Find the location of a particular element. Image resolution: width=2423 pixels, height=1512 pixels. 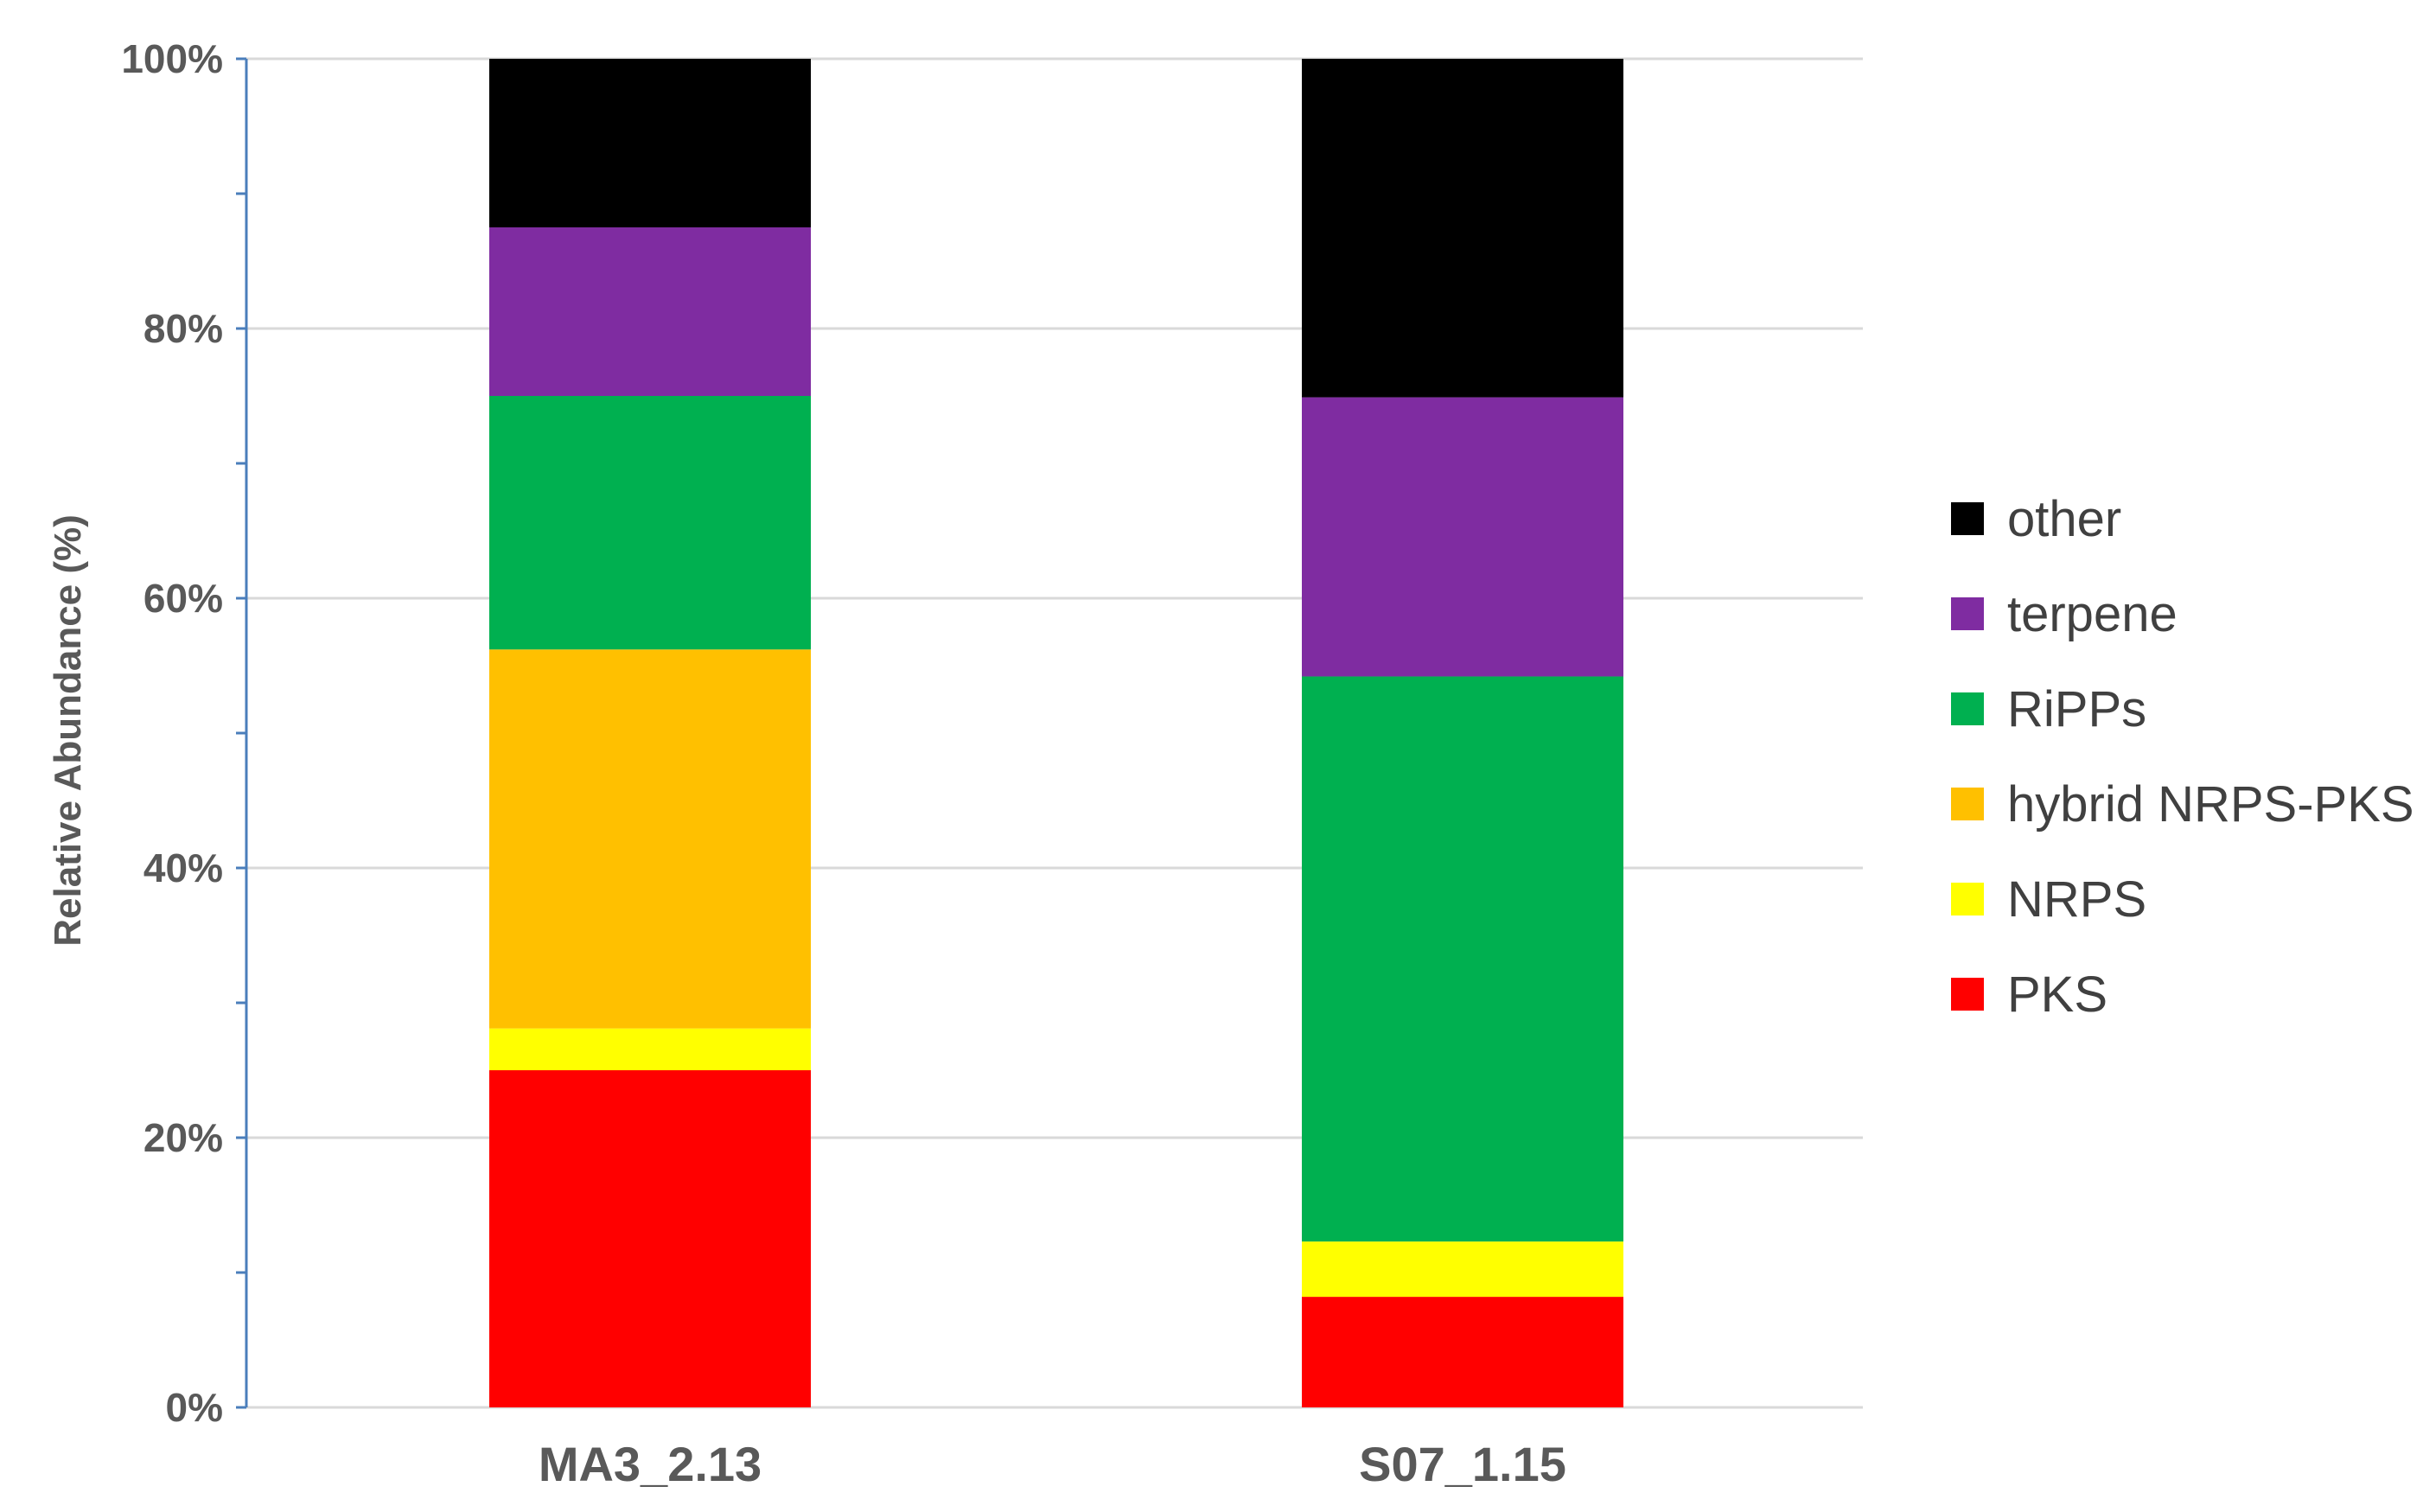

legend-label: terpene is located at coordinates (2092, 614).